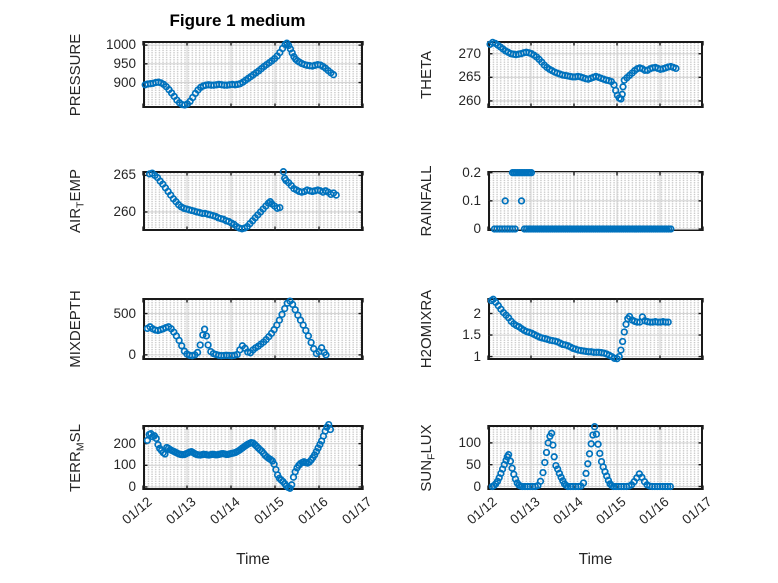  Describe the element at coordinates (477, 313) in the screenshot. I see `h2omixra-ytick-2: 2` at that location.